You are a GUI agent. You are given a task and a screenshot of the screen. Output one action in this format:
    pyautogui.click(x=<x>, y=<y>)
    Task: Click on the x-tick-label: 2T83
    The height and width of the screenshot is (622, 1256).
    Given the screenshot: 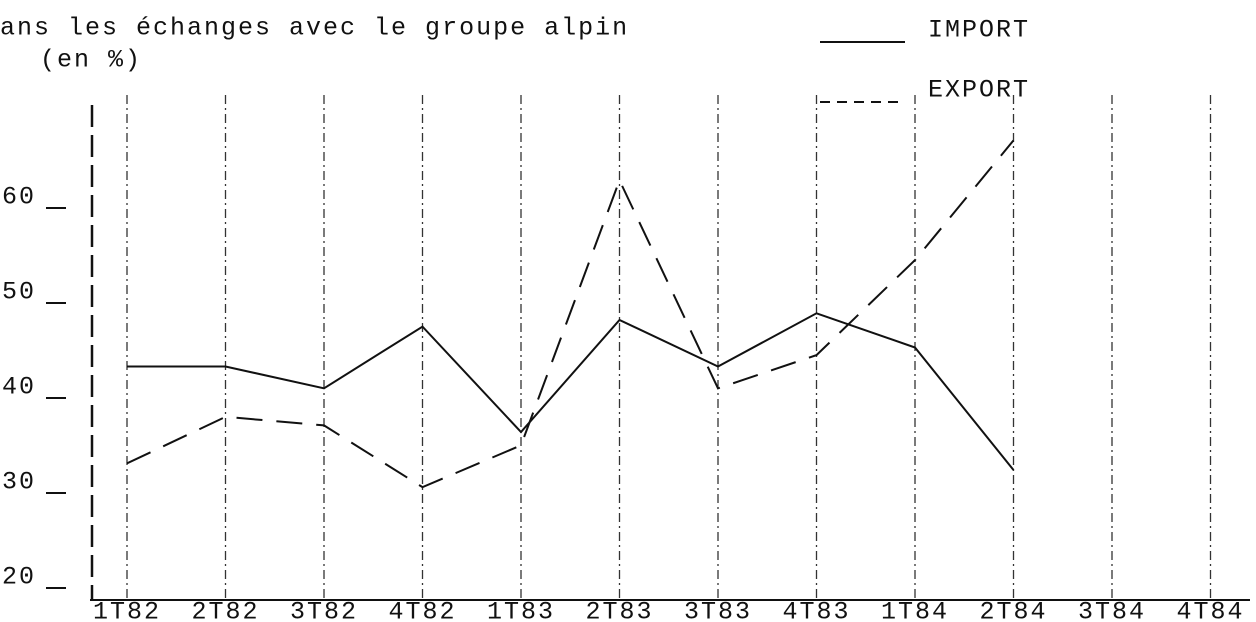 What is the action you would take?
    pyautogui.click(x=619, y=610)
    